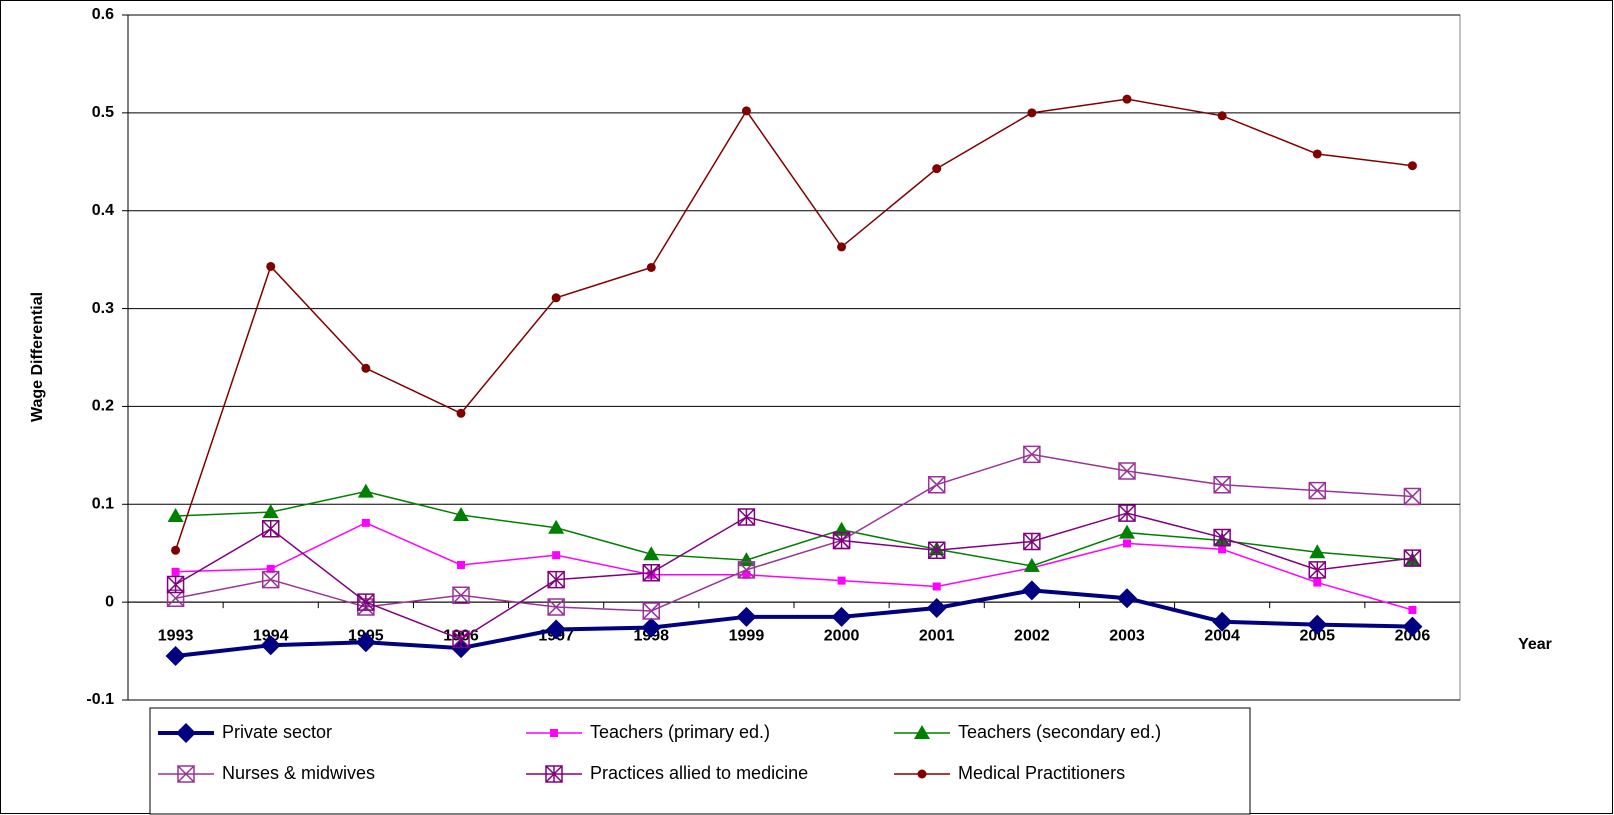  What do you see at coordinates (103, 406) in the screenshot?
I see `y-tick-label: 0.2` at bounding box center [103, 406].